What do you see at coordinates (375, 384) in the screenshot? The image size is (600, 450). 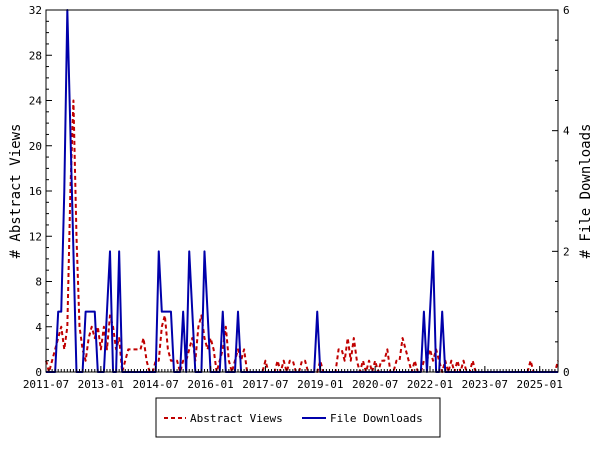 I see `x-tick-label: 2020-07` at bounding box center [375, 384].